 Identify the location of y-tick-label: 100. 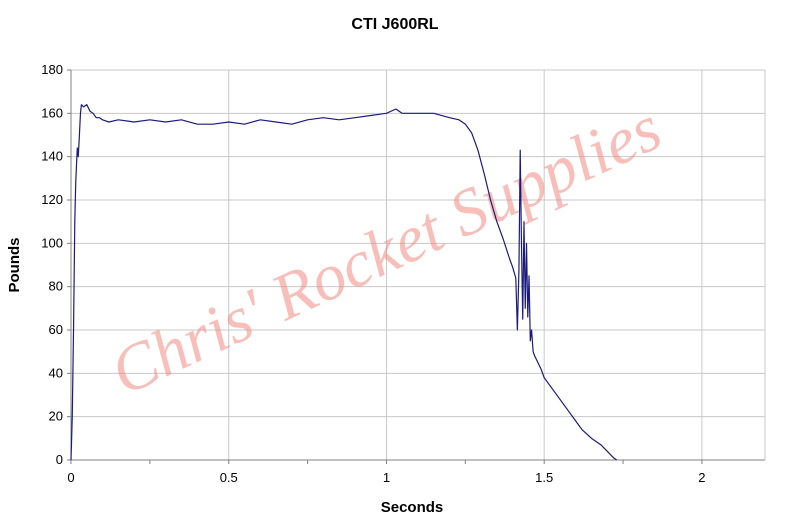
(52, 242).